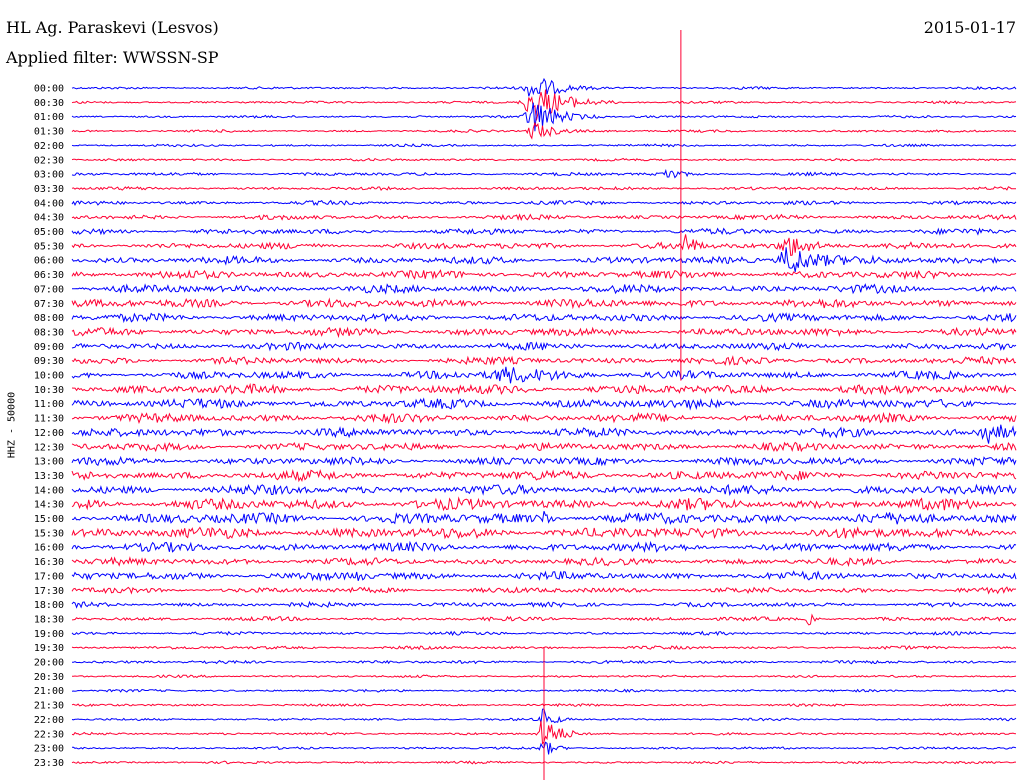 The image size is (1024, 780). What do you see at coordinates (49, 390) in the screenshot?
I see `row-tick-label: 10:30` at bounding box center [49, 390].